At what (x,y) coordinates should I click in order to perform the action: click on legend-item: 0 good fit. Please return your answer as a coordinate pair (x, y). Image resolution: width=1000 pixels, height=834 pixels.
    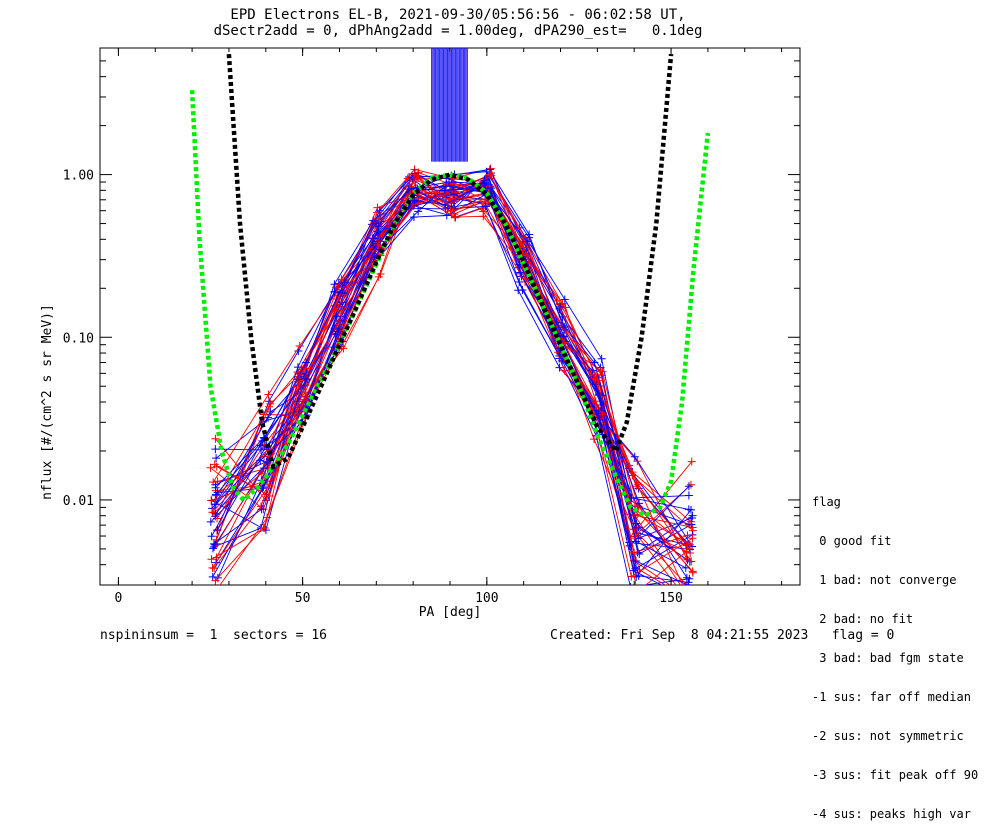
    Looking at the image, I should click on (852, 541).